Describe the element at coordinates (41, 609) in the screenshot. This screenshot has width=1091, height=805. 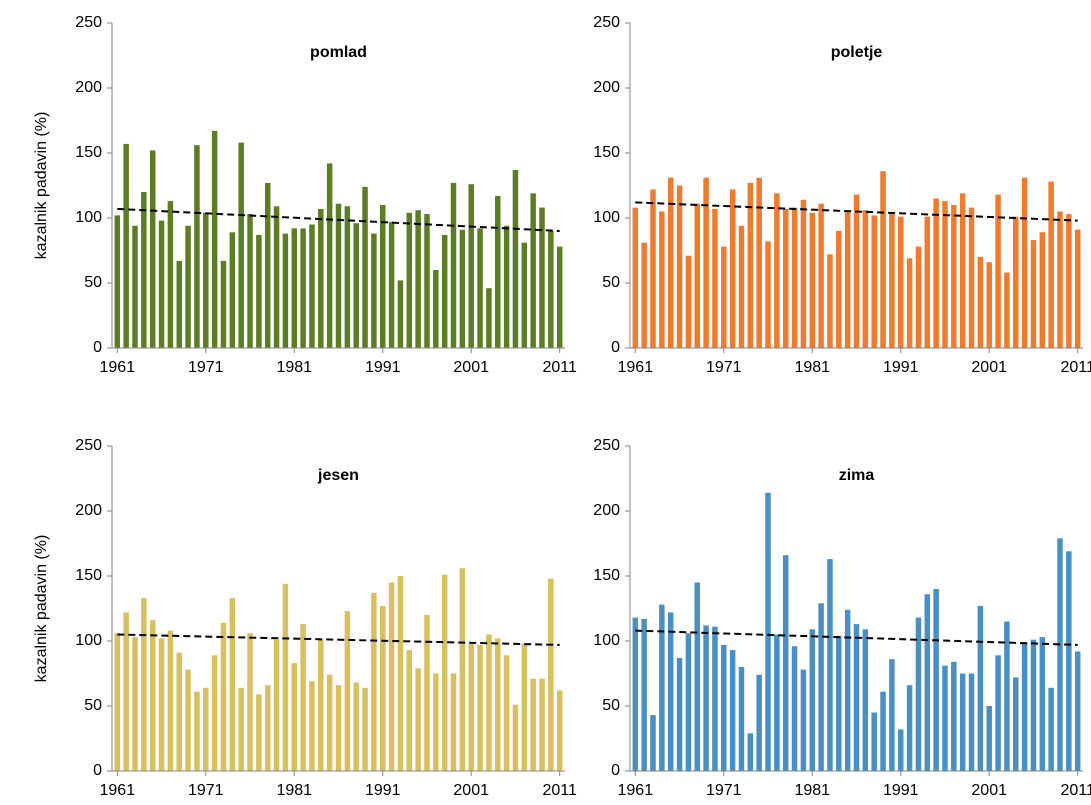
I see `y-axis-label: kazalnik padavin (%)` at that location.